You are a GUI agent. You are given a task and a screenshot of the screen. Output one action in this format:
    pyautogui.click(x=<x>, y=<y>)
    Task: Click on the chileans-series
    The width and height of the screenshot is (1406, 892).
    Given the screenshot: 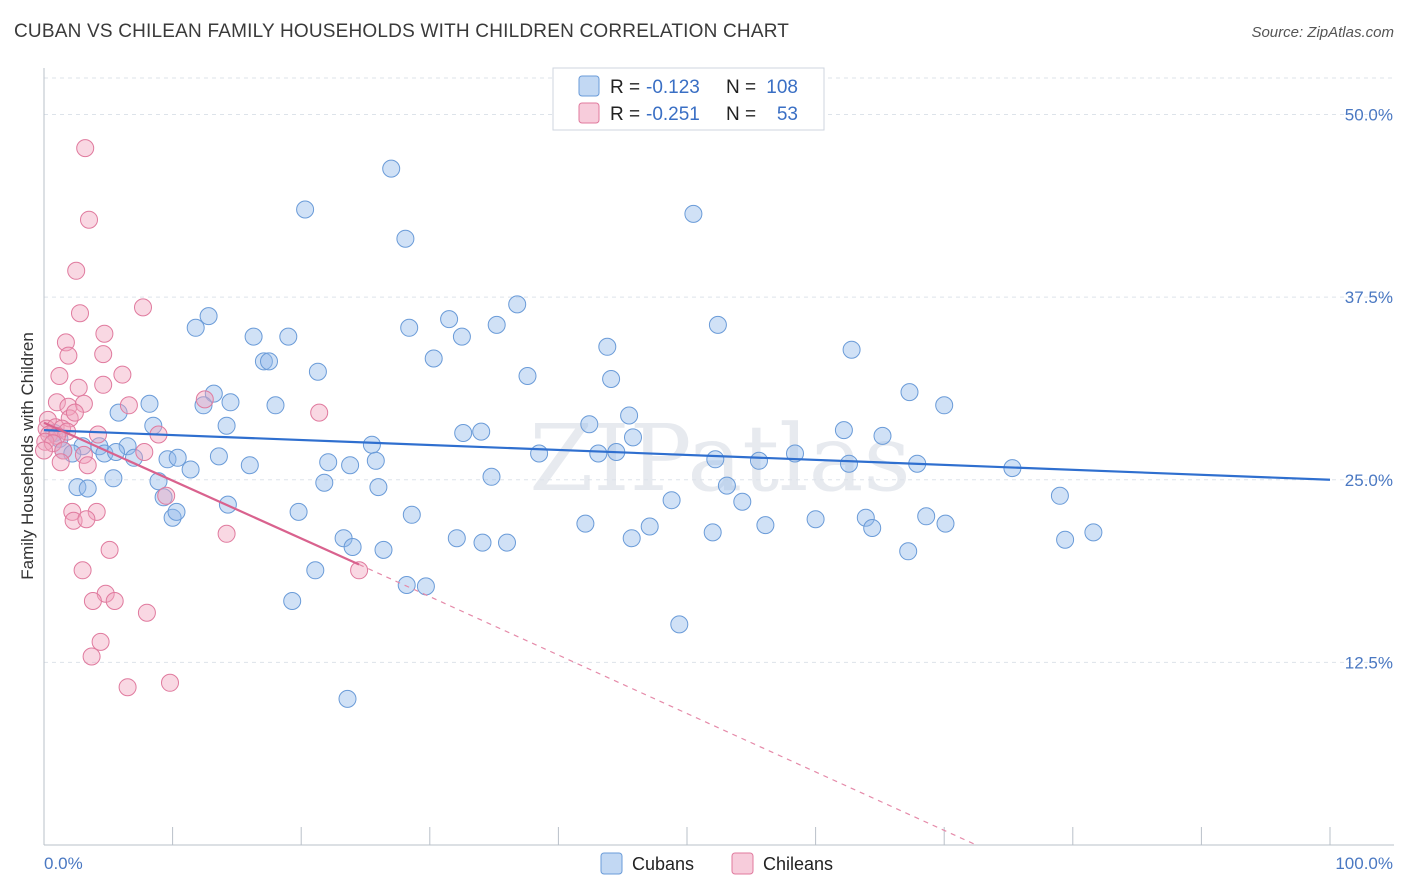 What is the action you would take?
    pyautogui.click(x=202, y=418)
    